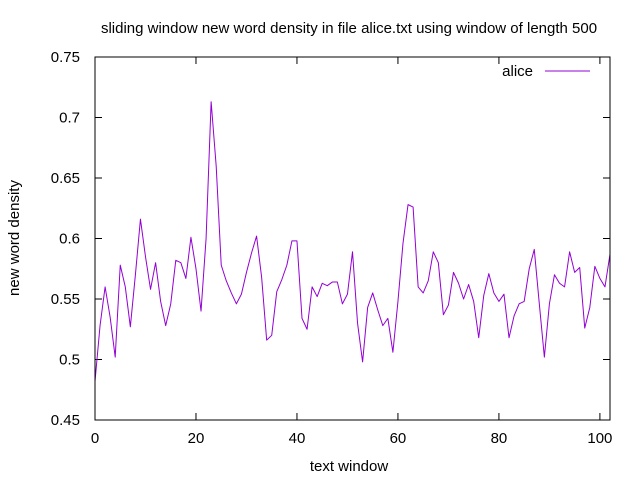 The image size is (640, 480). I want to click on y-tick-label: 0.65, so click(65, 178).